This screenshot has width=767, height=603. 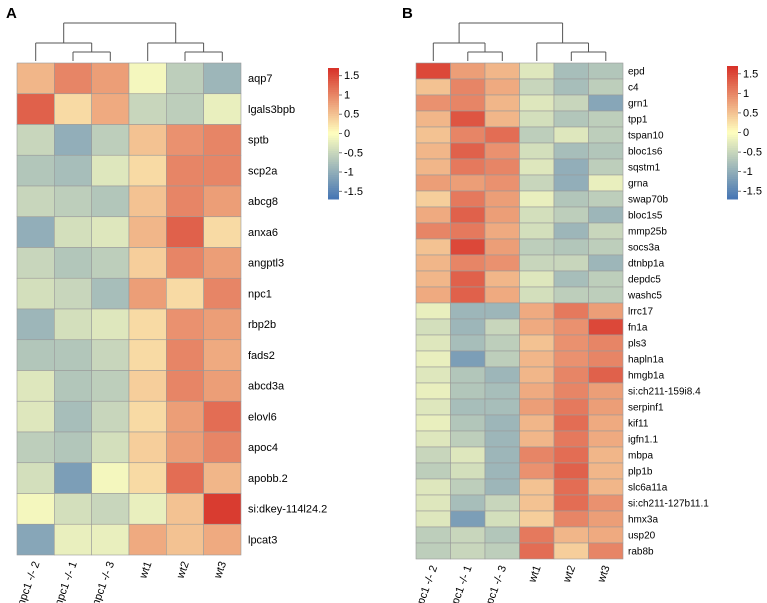 What do you see at coordinates (644, 248) in the screenshot?
I see `row-label: socs3a` at bounding box center [644, 248].